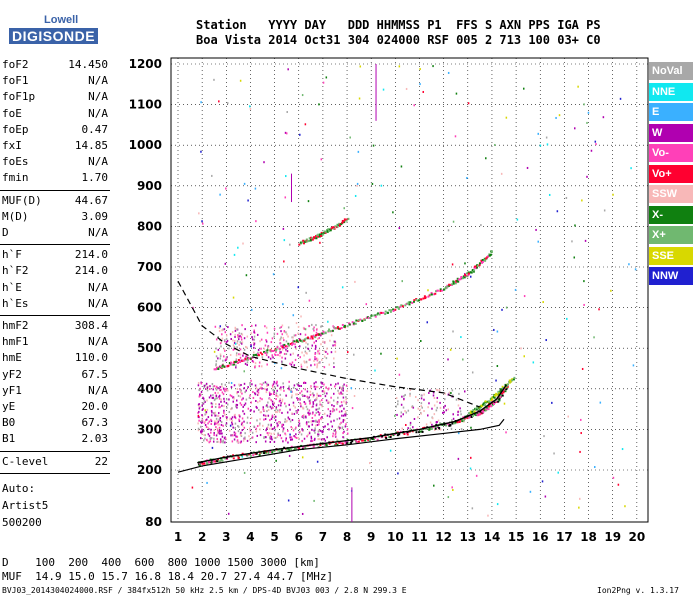 The height and width of the screenshot is (604, 700). I want to click on o3-trace-point, so click(304, 243).